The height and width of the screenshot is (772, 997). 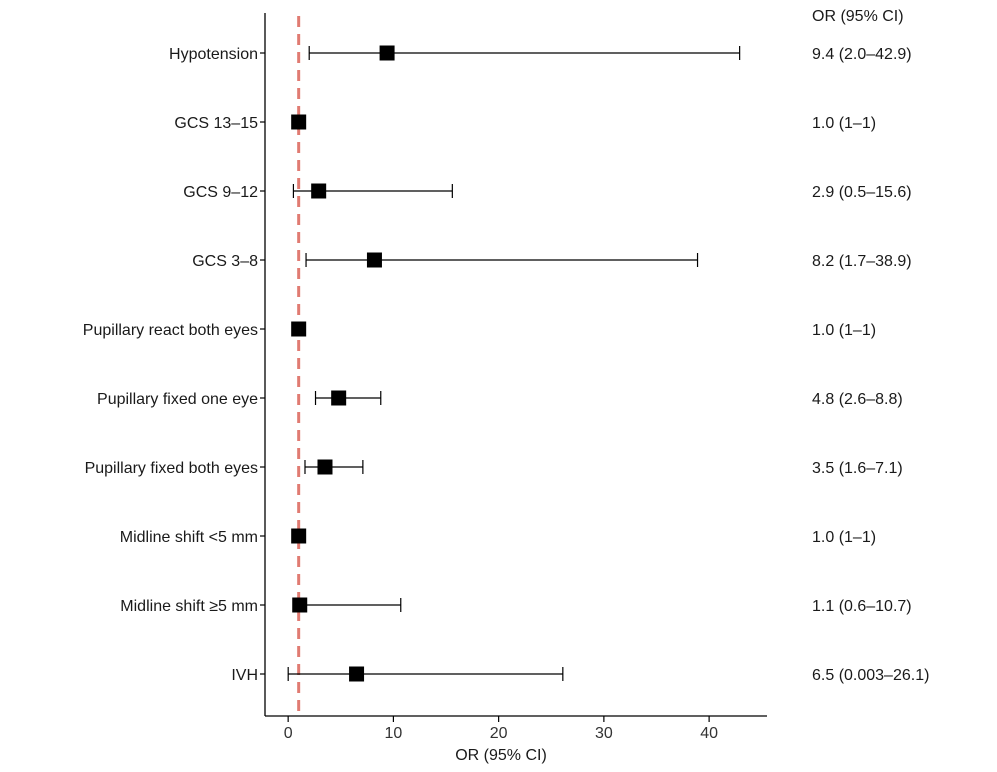 I want to click on row-label: Midline shift <5 mm, so click(x=189, y=537).